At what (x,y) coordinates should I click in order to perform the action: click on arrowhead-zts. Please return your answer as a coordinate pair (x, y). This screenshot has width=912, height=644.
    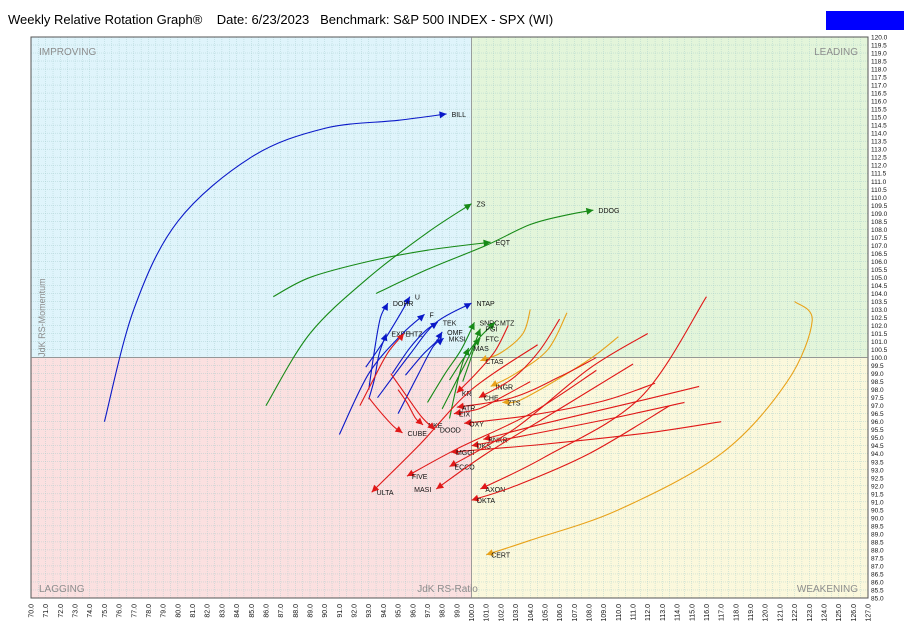
    Looking at the image, I should click on (506, 402).